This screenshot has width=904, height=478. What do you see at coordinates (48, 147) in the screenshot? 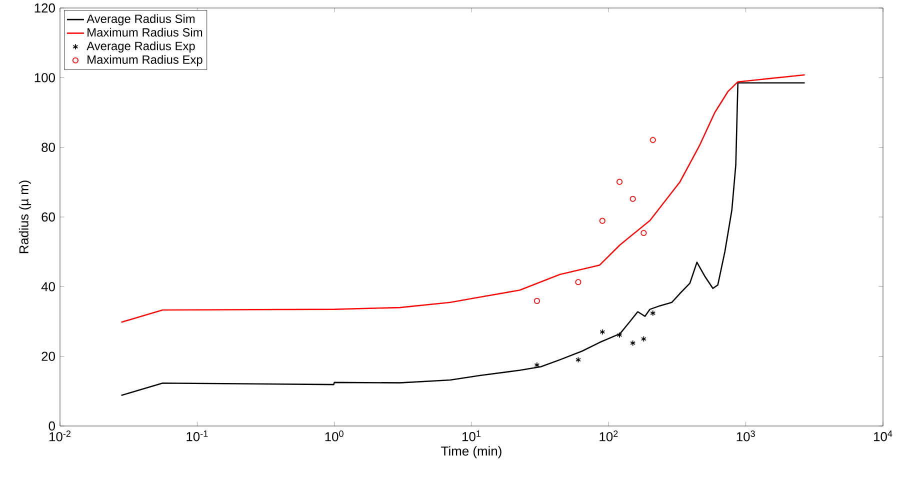
I see `y-tick-label: 80` at bounding box center [48, 147].